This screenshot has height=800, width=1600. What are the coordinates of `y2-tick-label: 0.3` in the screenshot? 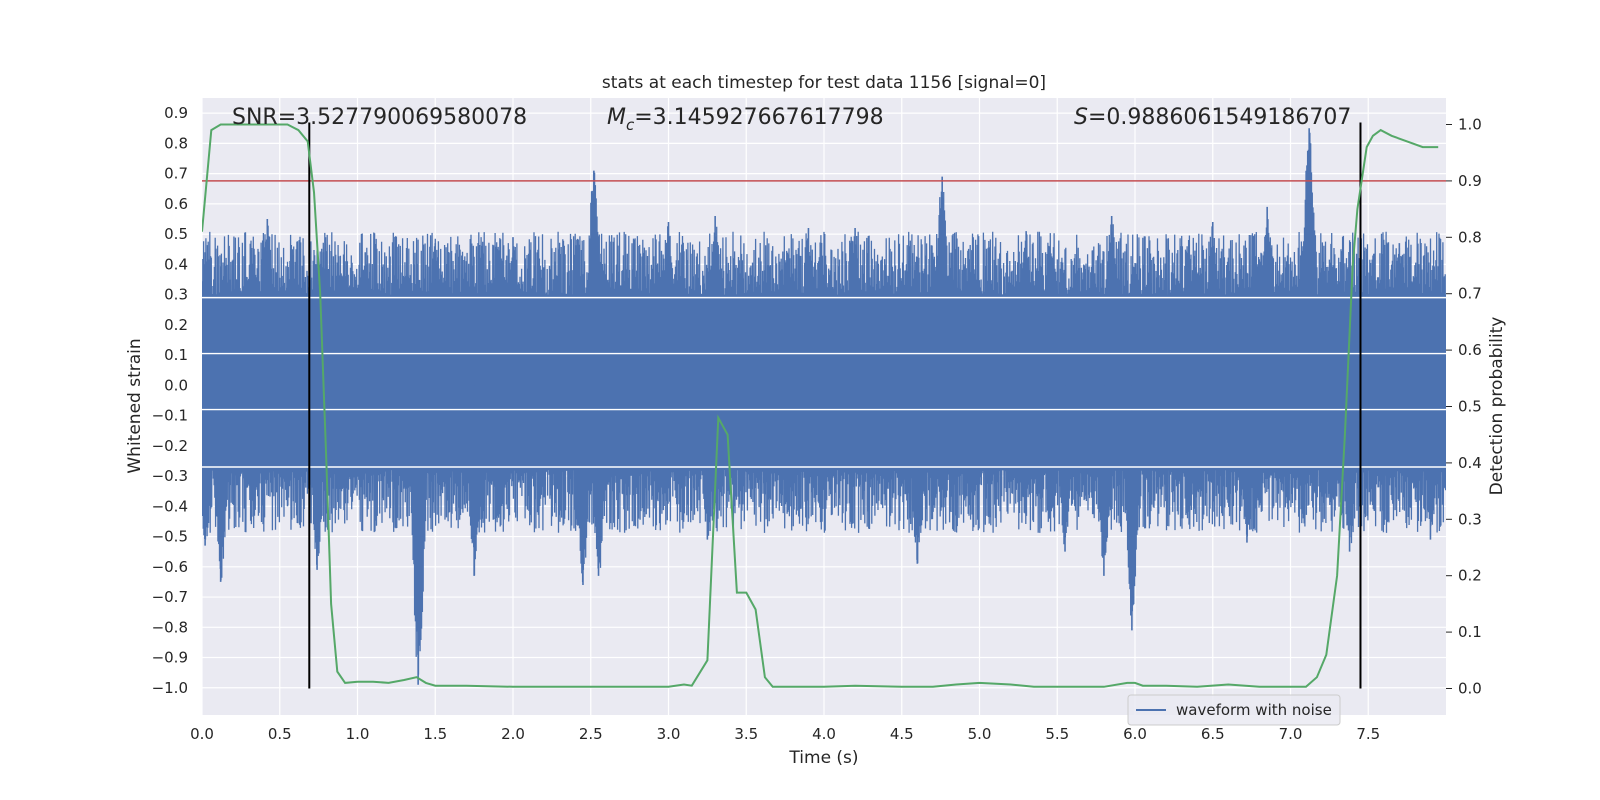 It's located at (1470, 519).